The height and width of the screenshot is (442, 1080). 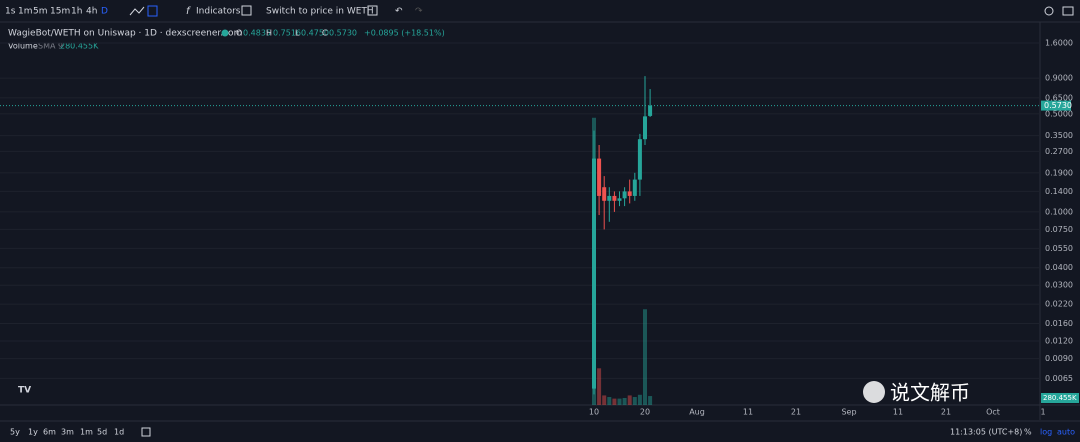 What do you see at coordinates (1059, 378) in the screenshot?
I see `y-tick-label: 0.0065` at bounding box center [1059, 378].